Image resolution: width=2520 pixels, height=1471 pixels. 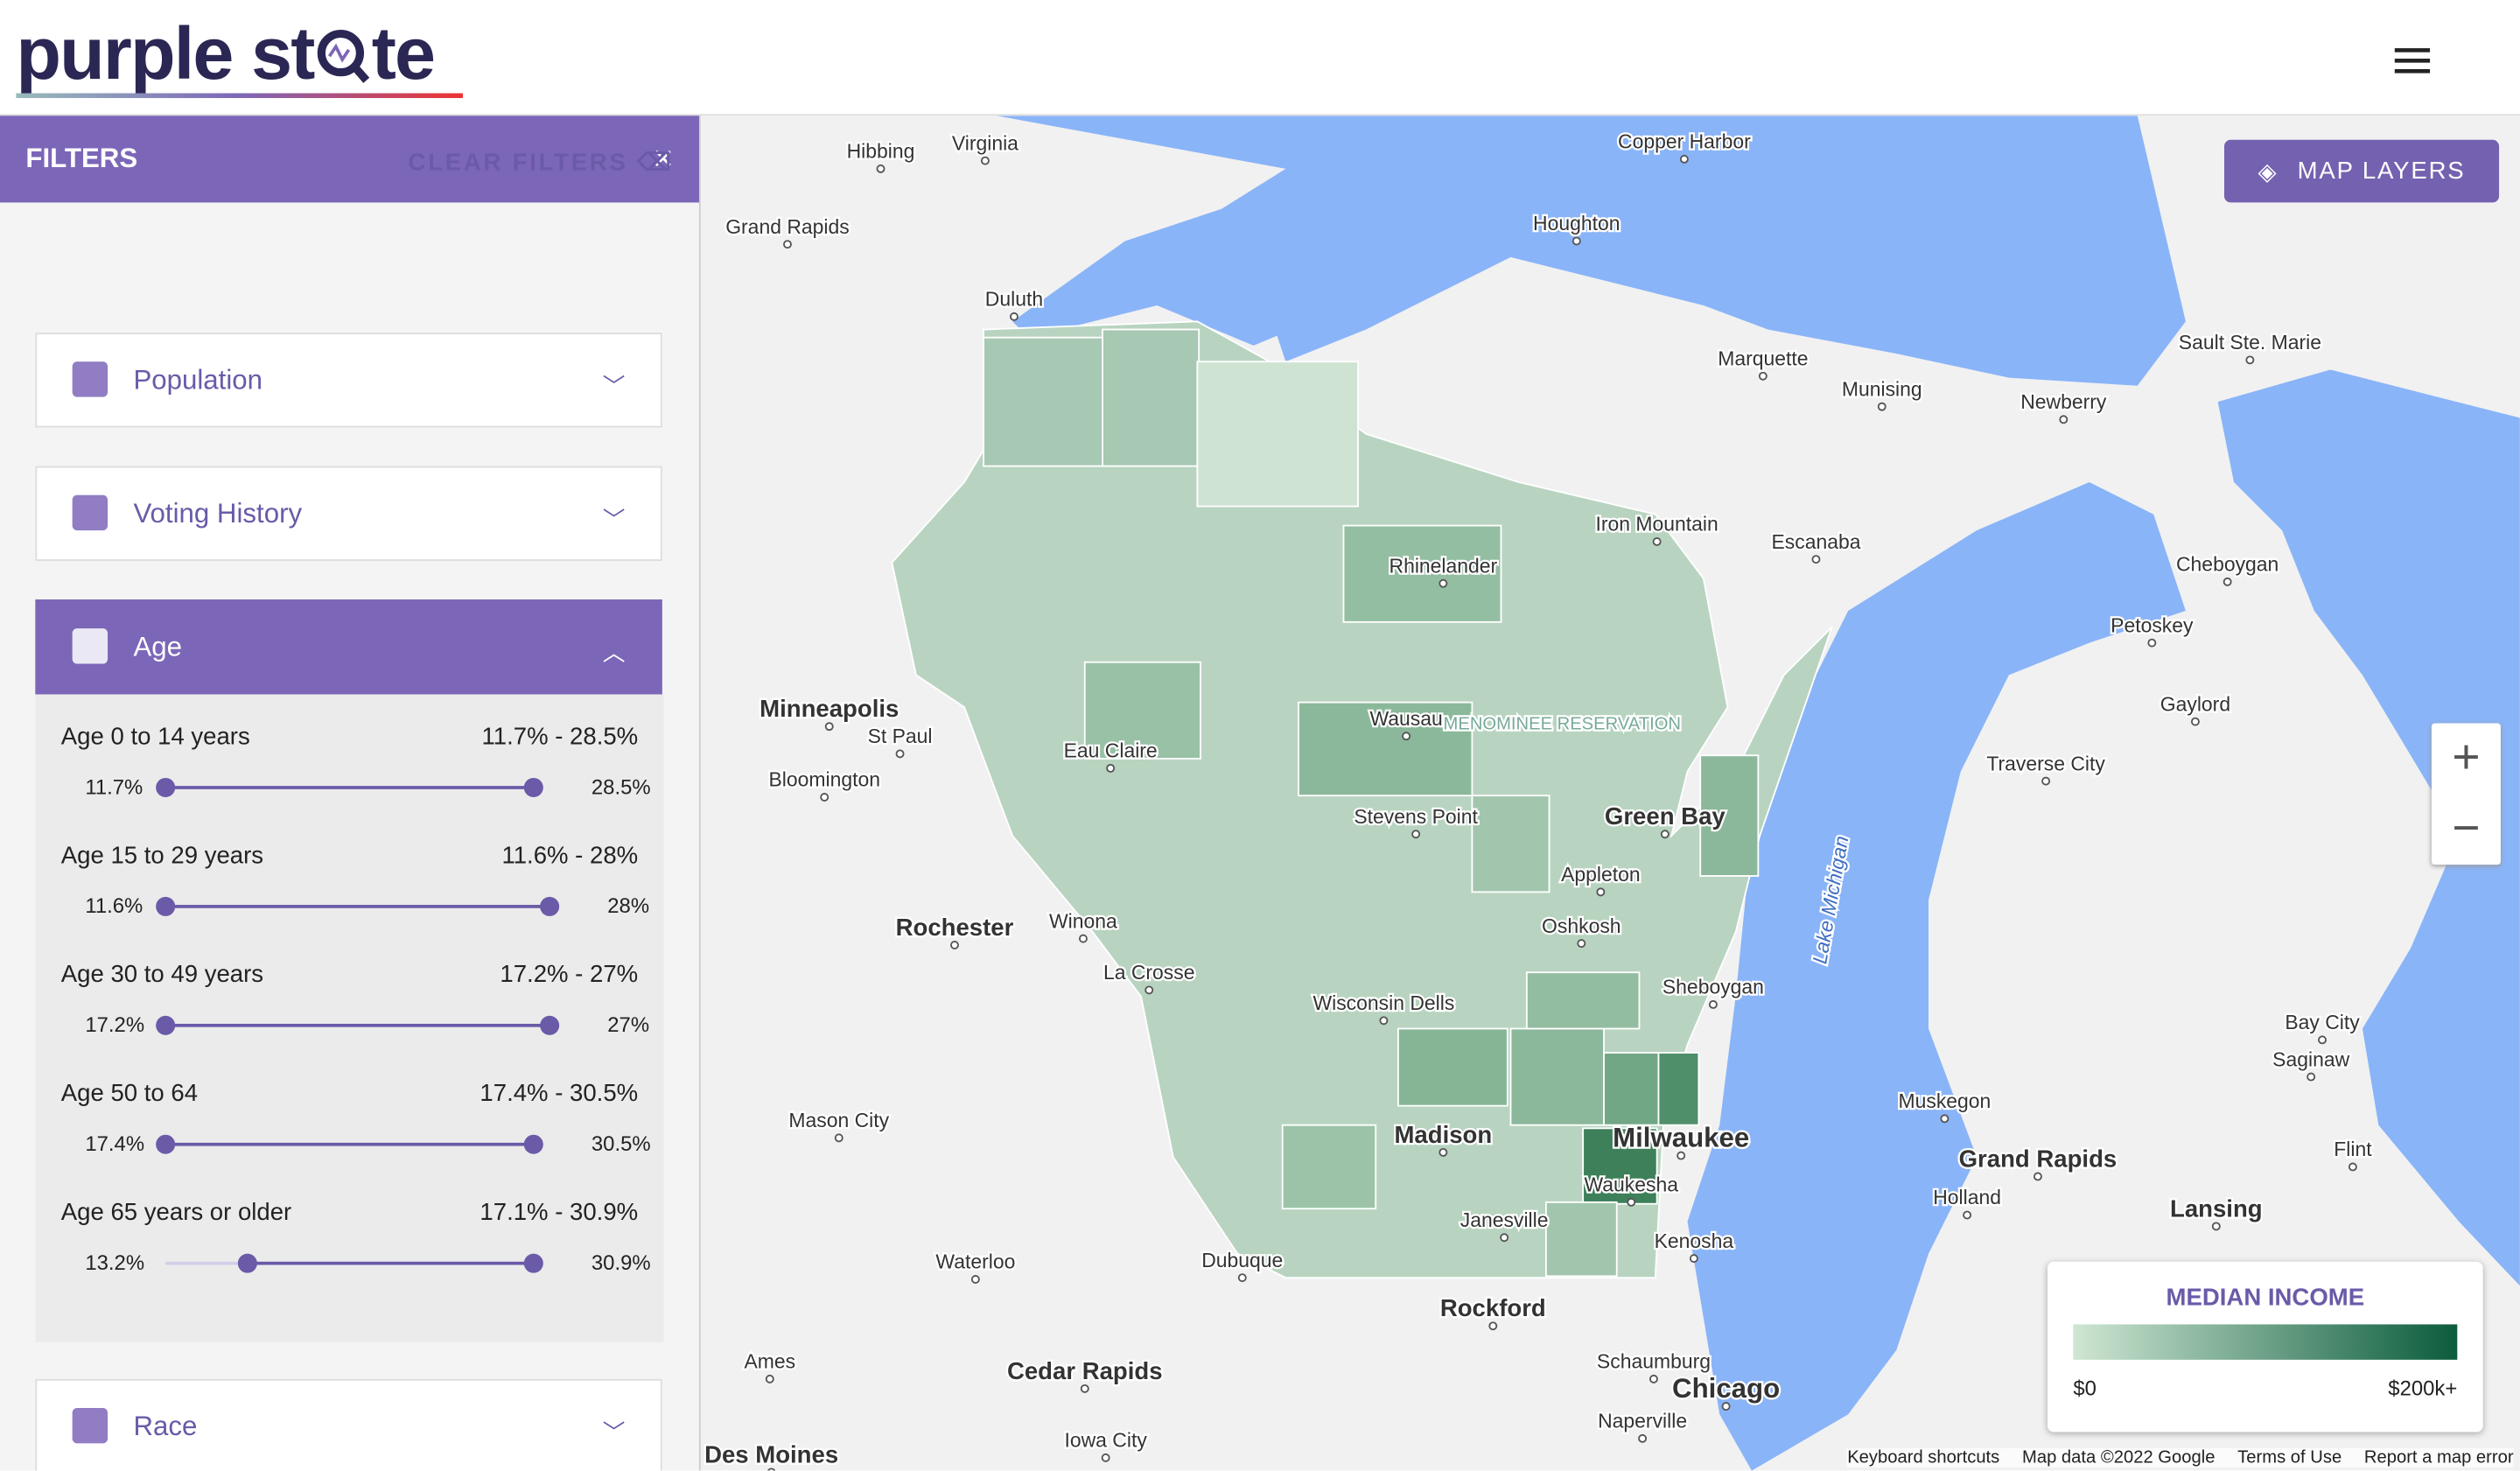 I want to click on legend-gradient, so click(x=2265, y=1342).